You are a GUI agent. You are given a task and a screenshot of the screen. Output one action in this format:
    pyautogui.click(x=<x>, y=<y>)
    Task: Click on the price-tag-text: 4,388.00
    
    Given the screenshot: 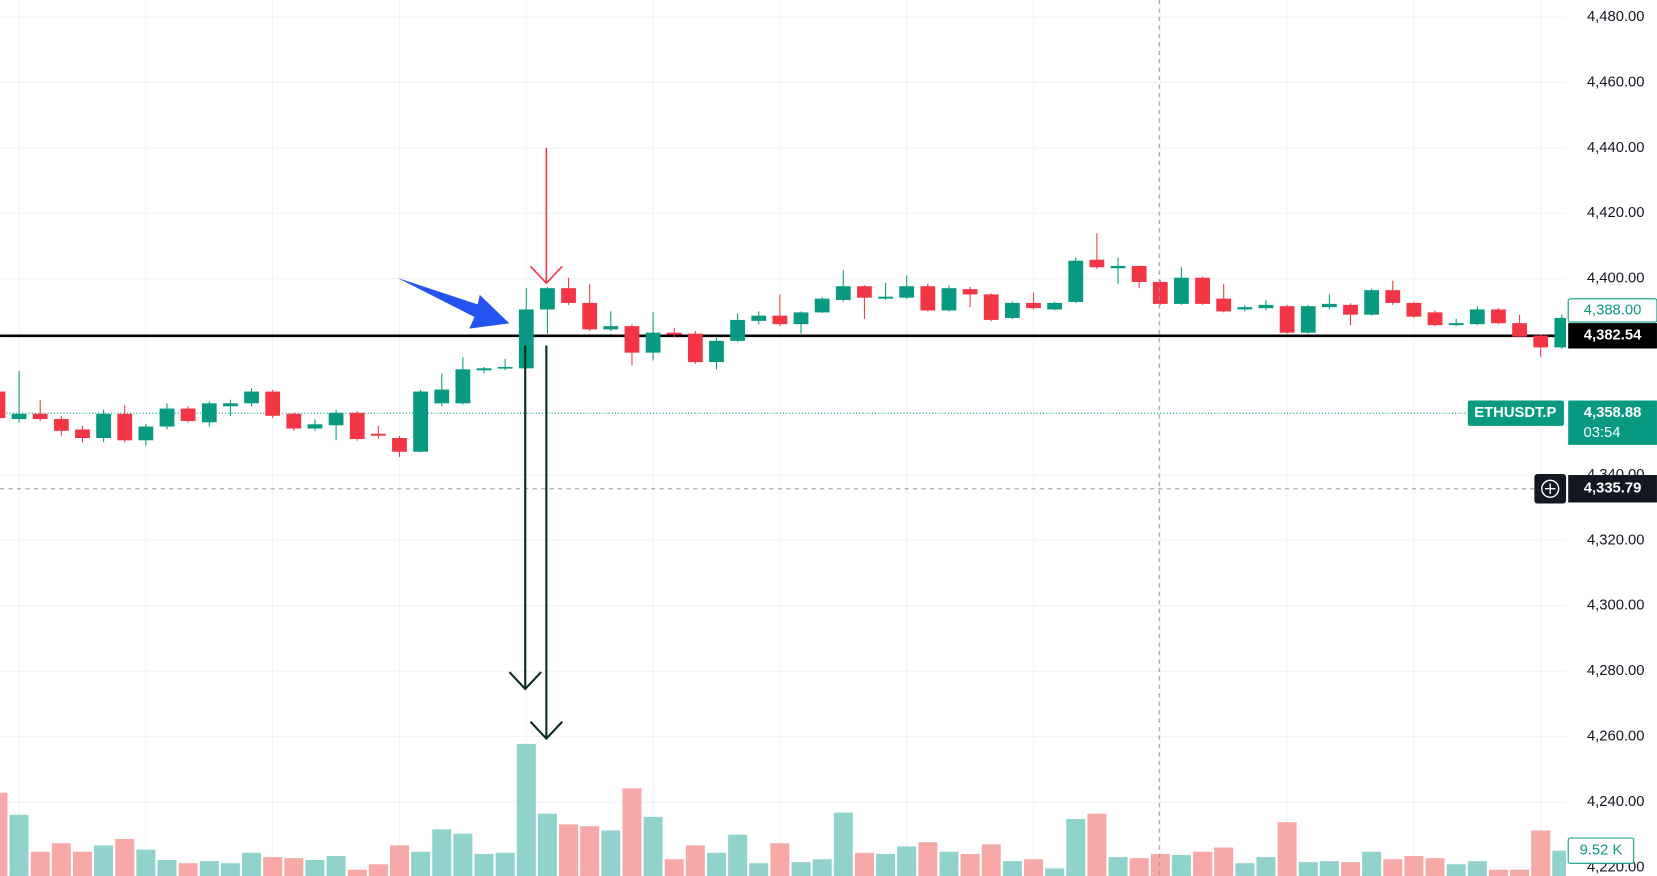 What is the action you would take?
    pyautogui.click(x=1613, y=310)
    